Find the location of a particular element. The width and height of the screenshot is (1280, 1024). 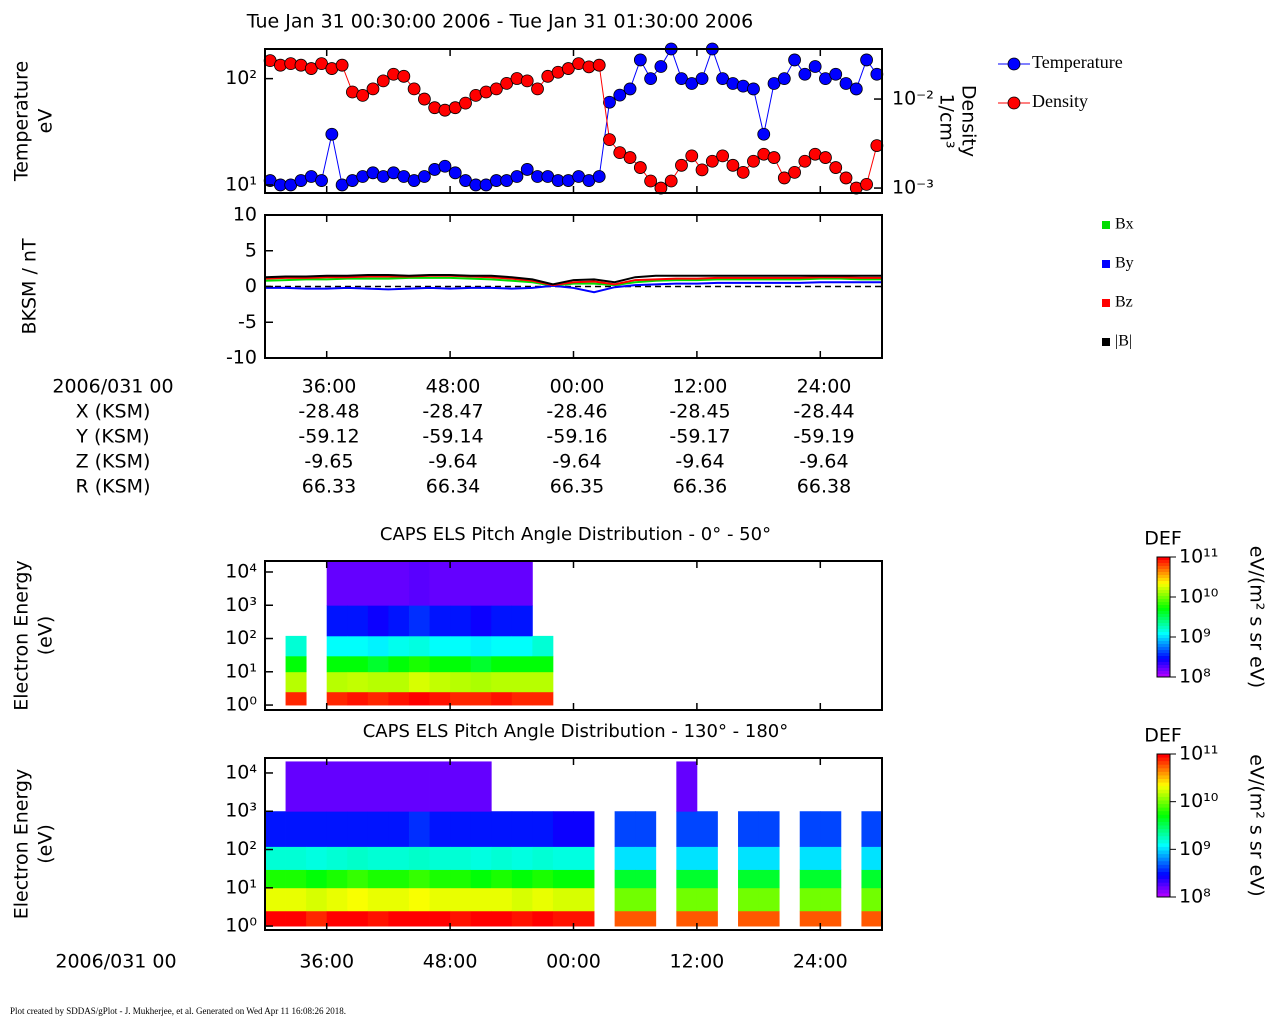

ephemeris-label: X (KSM) is located at coordinates (113, 412).